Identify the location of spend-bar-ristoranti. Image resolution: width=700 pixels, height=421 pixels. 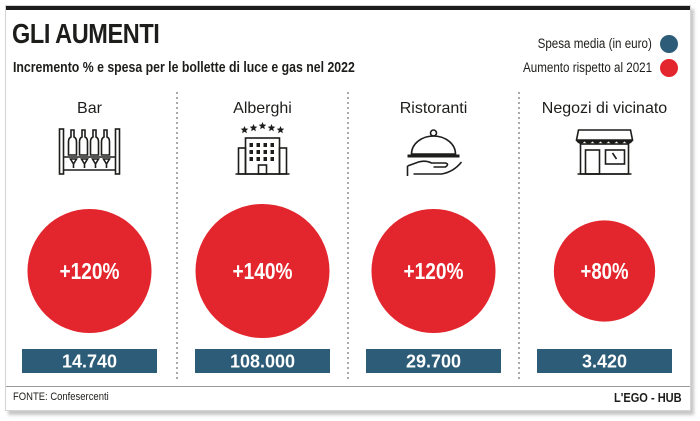
(433, 361).